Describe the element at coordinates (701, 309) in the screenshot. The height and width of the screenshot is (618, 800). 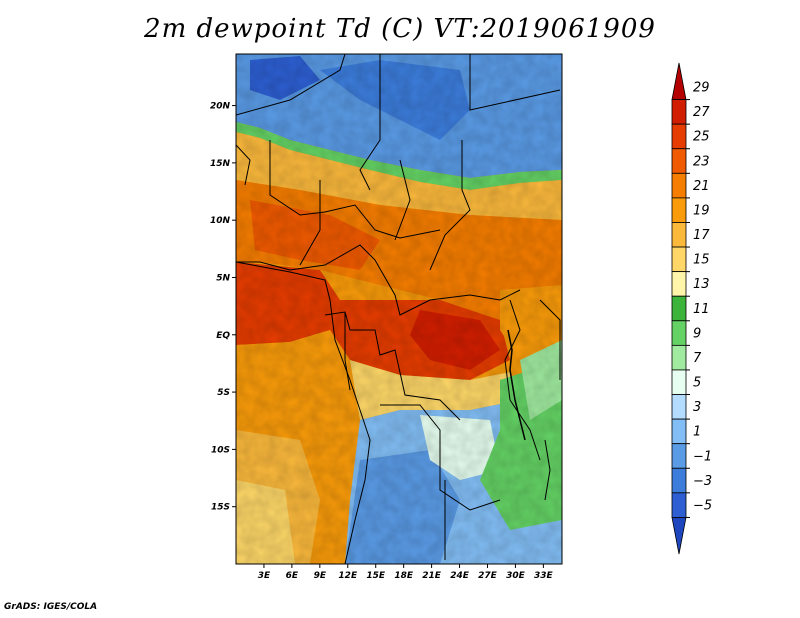
I see `colorbar-tick-label: 11` at that location.